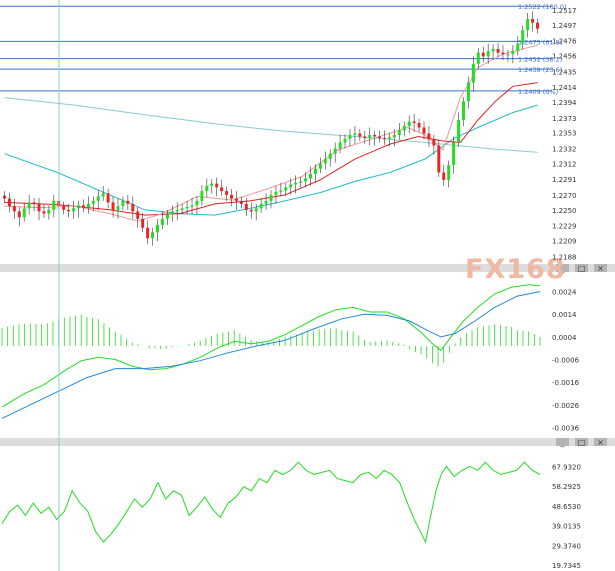 This screenshot has height=571, width=615. What do you see at coordinates (540, 60) in the screenshot?
I see `fib-label: 1.2452 (38.2)` at bounding box center [540, 60].